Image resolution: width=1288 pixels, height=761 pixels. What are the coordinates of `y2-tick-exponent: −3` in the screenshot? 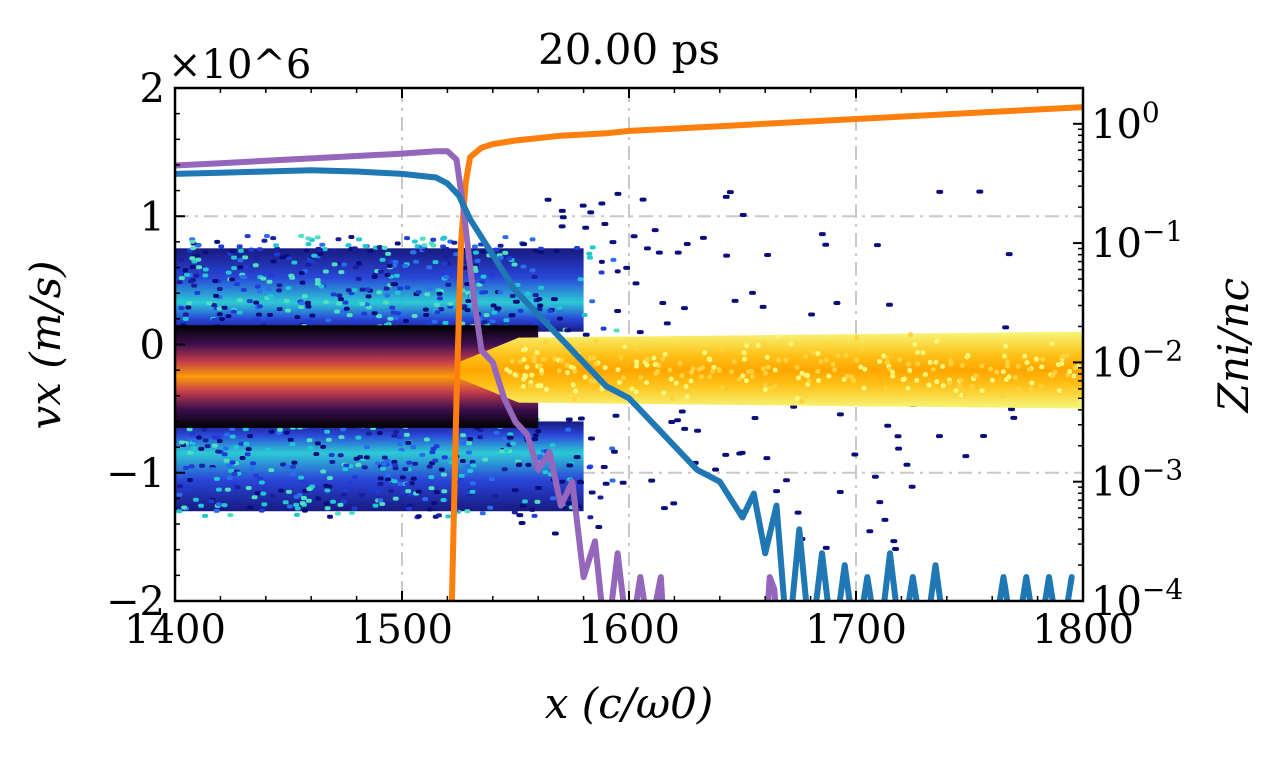 It's located at (1162, 470).